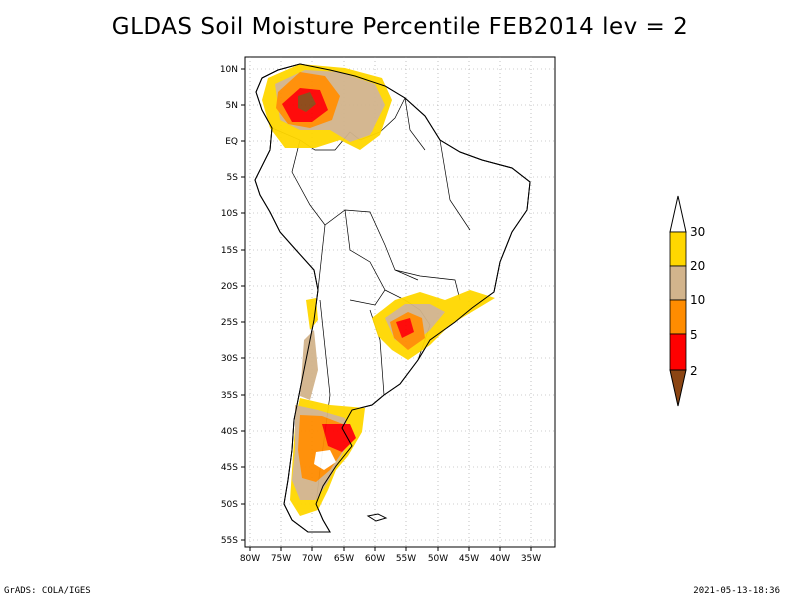 The height and width of the screenshot is (600, 800). Describe the element at coordinates (229, 323) in the screenshot. I see `lat-label: 25S` at that location.